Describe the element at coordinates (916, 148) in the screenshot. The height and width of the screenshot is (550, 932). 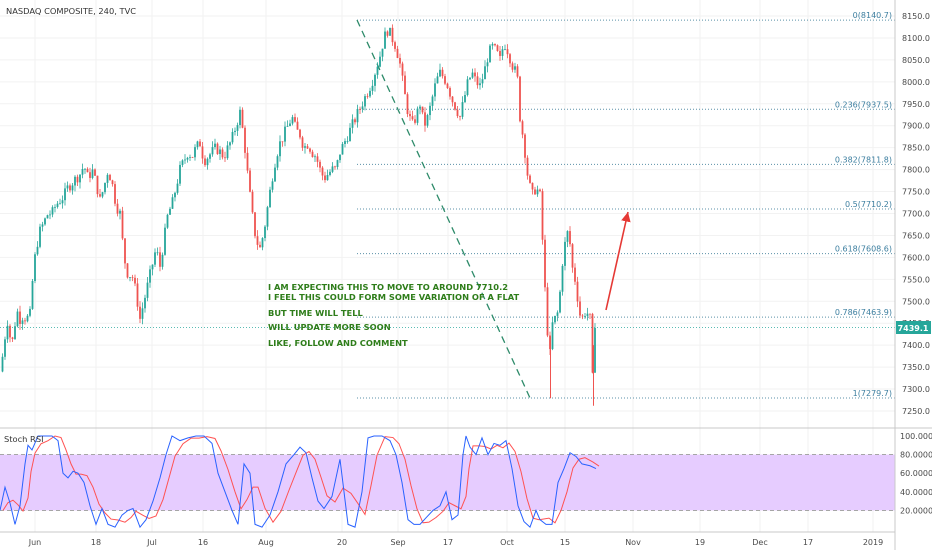
I see `price-tick-label: 7850.0` at that location.